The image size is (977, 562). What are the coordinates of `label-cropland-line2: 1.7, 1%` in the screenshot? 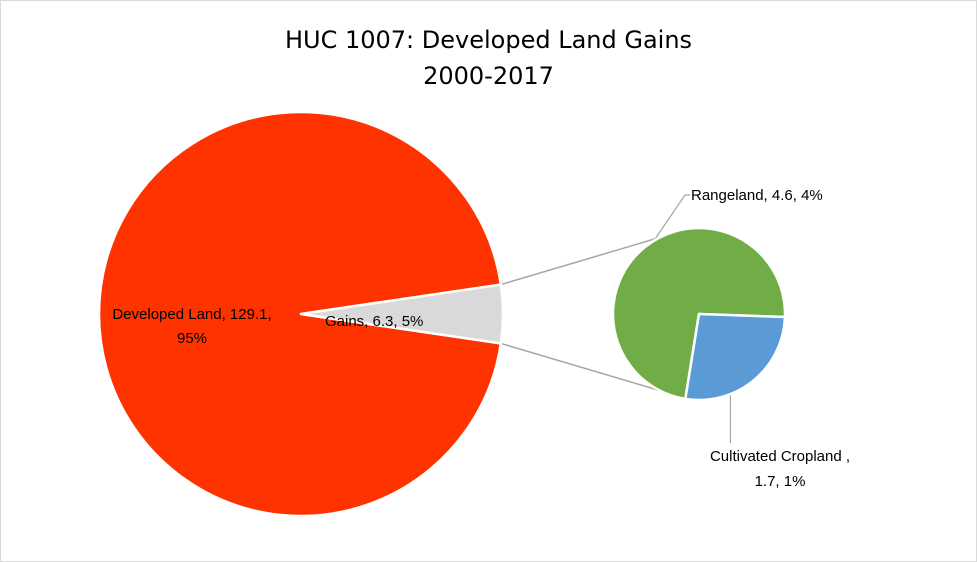 It's located at (780, 481).